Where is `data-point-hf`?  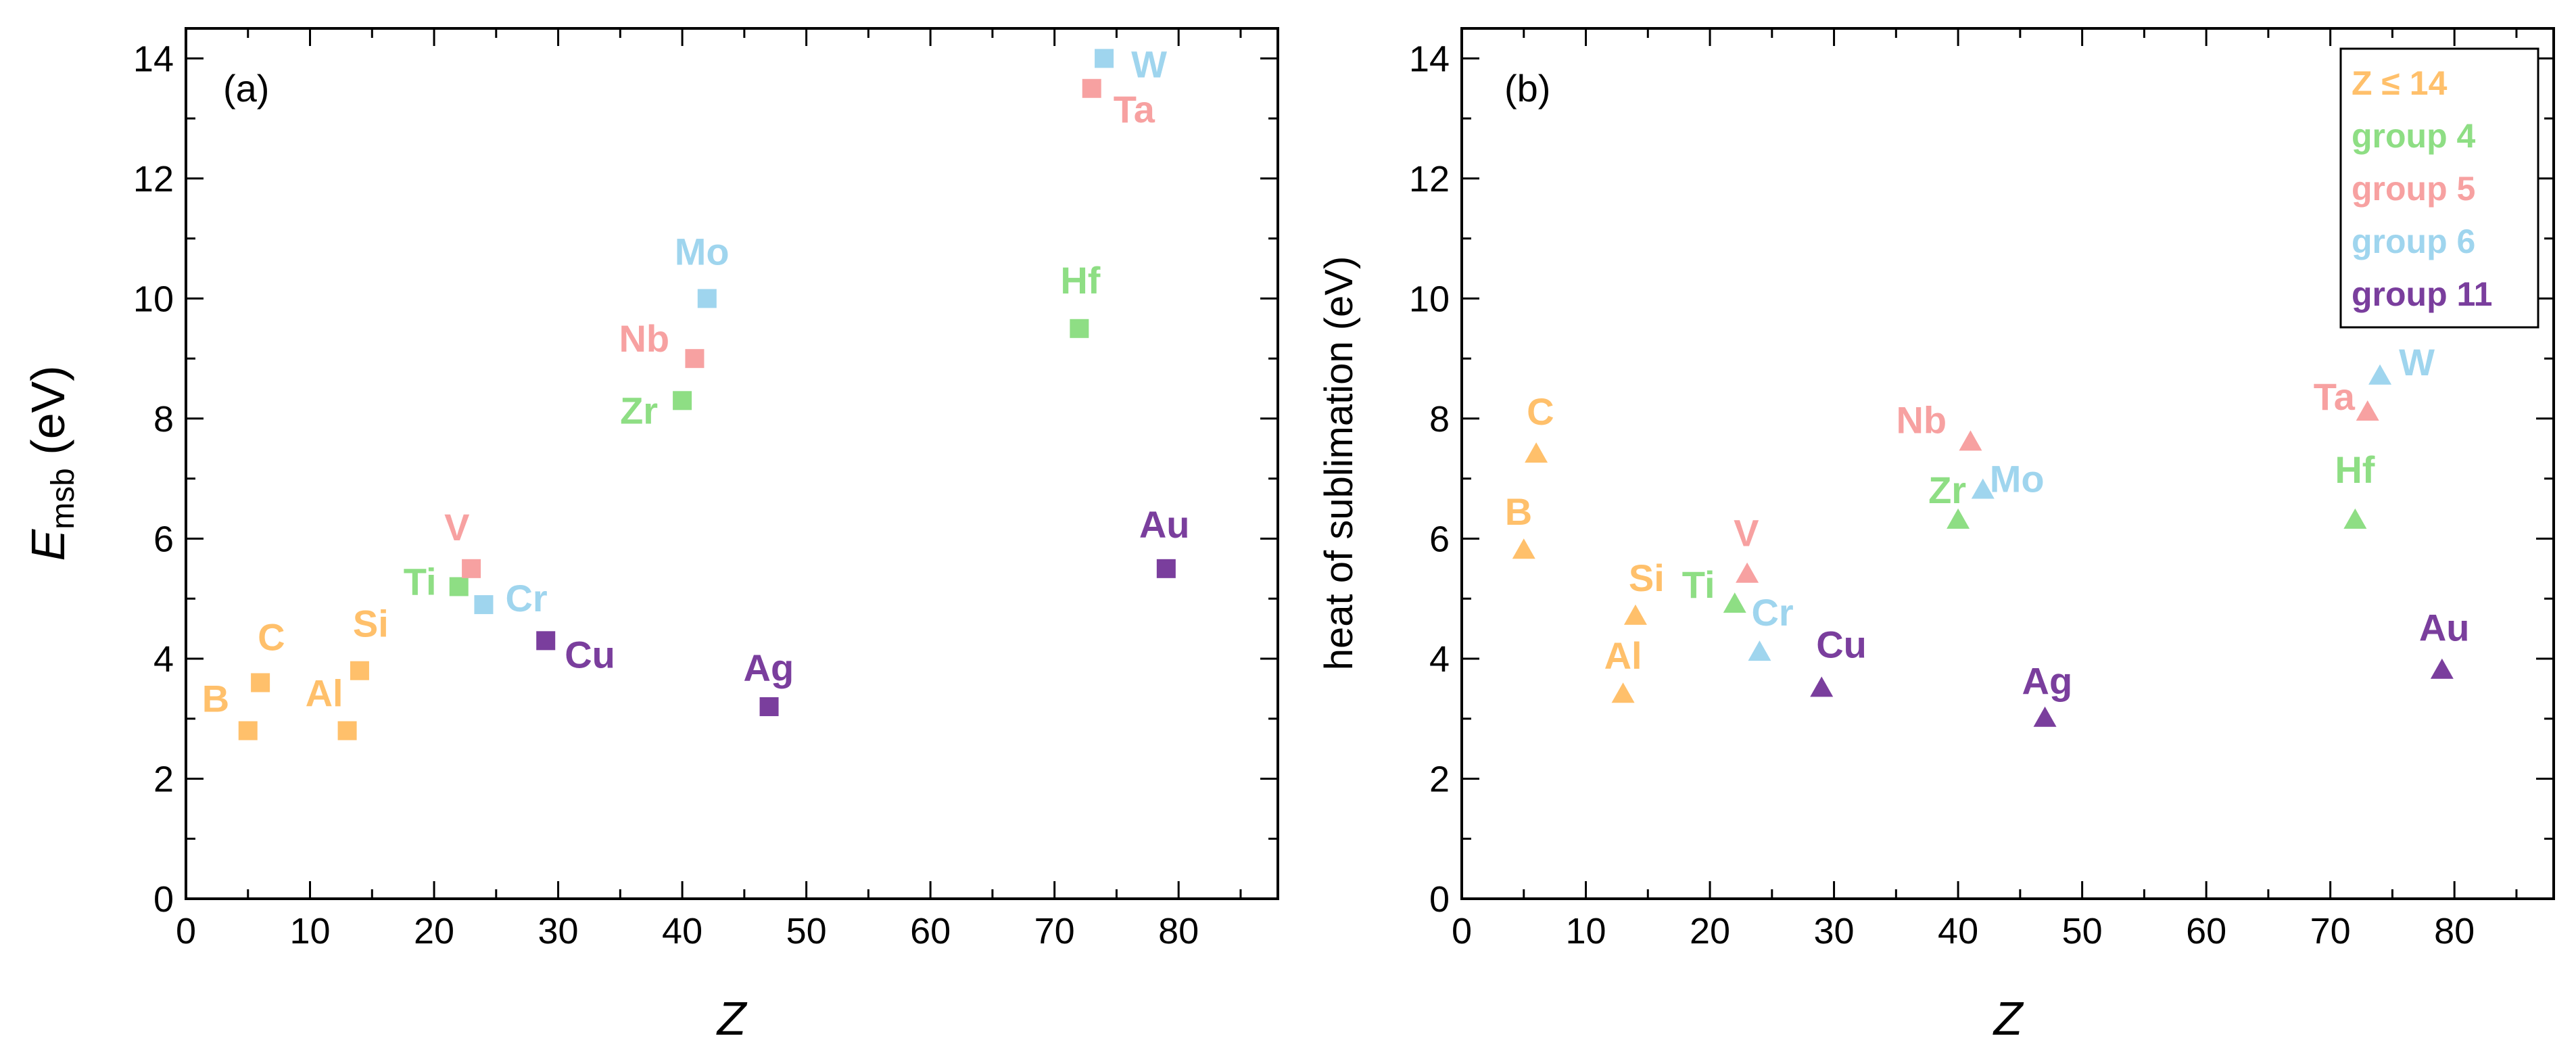
data-point-hf is located at coordinates (1079, 328).